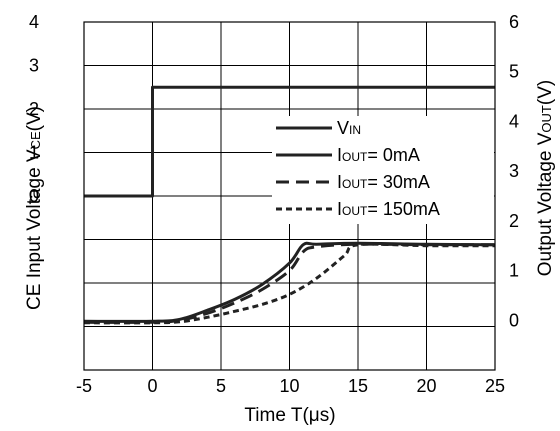 The width and height of the screenshot is (560, 431). Describe the element at coordinates (319, 415) in the screenshot. I see `x-axis-unit: μs` at that location.